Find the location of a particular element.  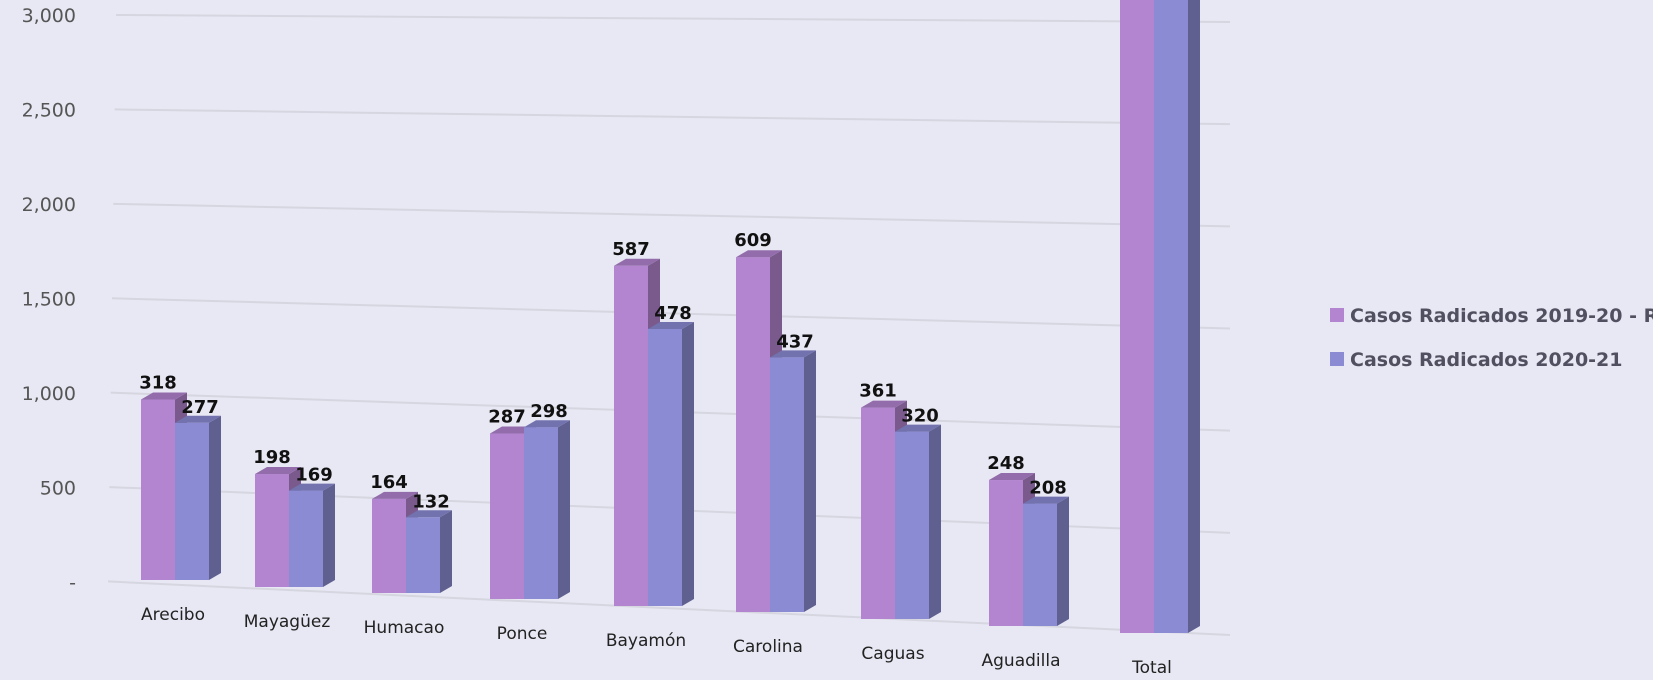

bar-s1-2-label: 164 is located at coordinates (389, 482).